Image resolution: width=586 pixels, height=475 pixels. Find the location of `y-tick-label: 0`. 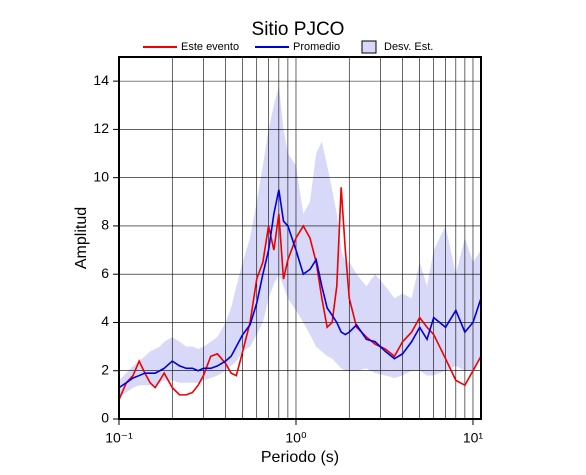

y-tick-label: 0 is located at coordinates (105, 418).